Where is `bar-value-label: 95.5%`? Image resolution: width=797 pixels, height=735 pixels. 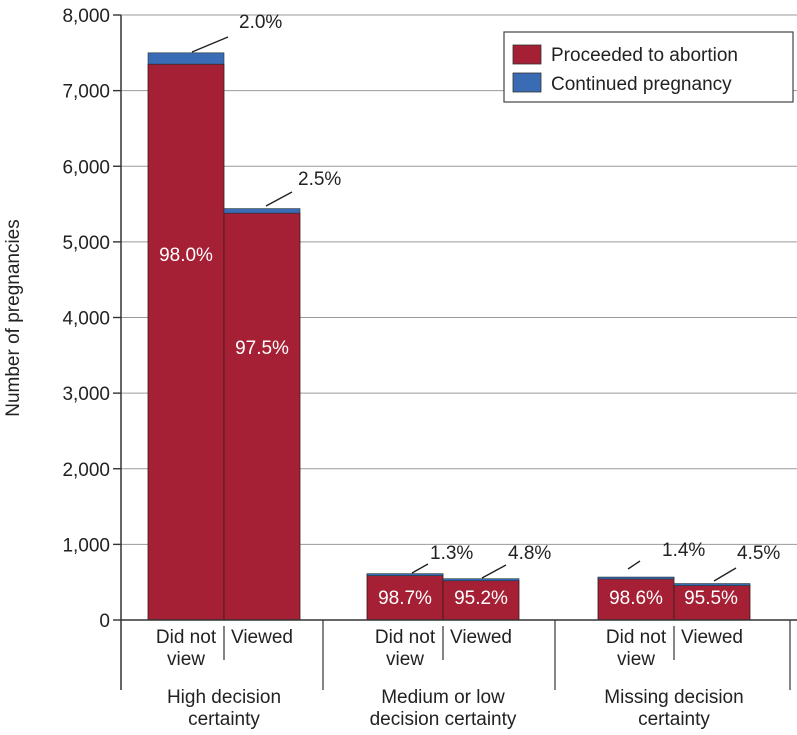
bar-value-label: 95.5% is located at coordinates (711, 598).